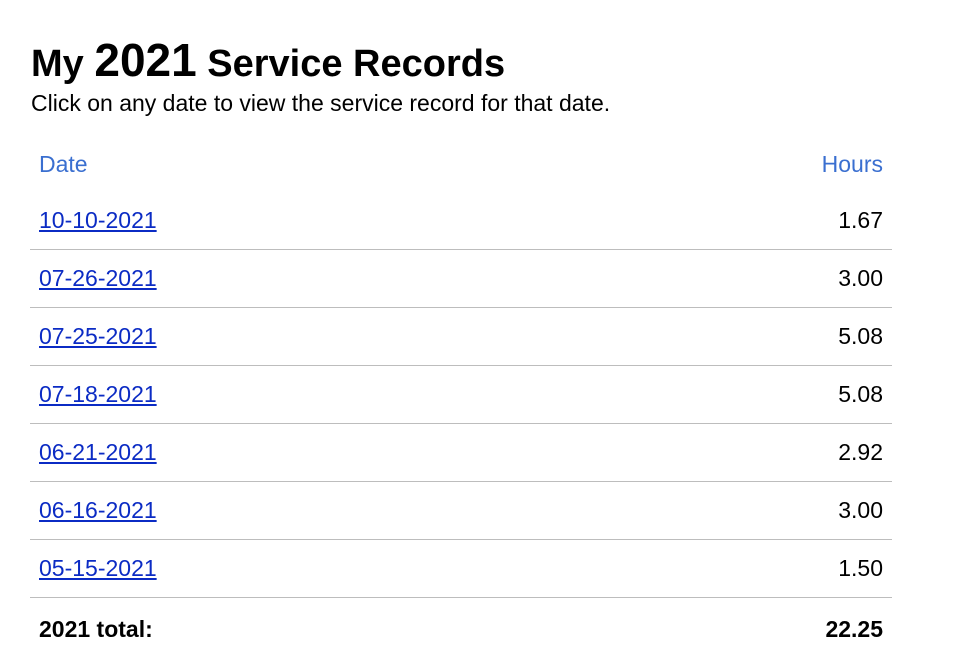 This screenshot has width=966, height=672. I want to click on column-header-hours: Hours, so click(852, 163).